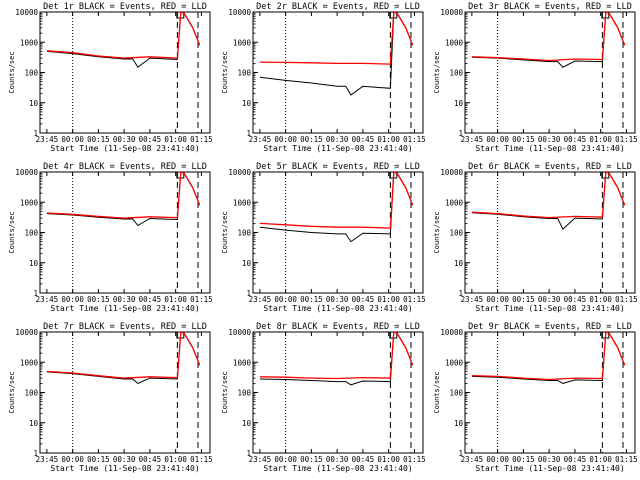 Image resolution: width=640 pixels, height=480 pixels. Describe the element at coordinates (338, 327) in the screenshot. I see `chart-title: Det 8r BLACK = Events, RED = LLD` at that location.